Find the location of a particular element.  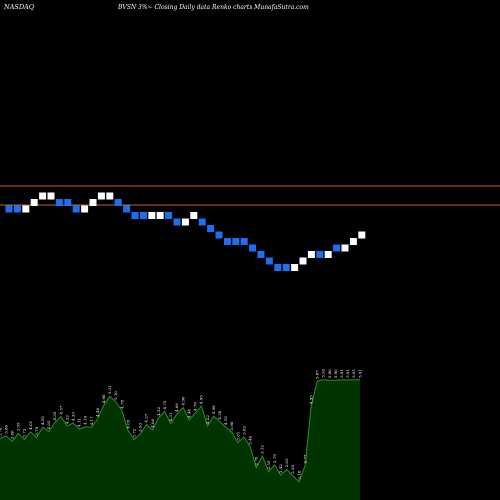

volume-data-label: 4.52 is located at coordinates (158, 410).